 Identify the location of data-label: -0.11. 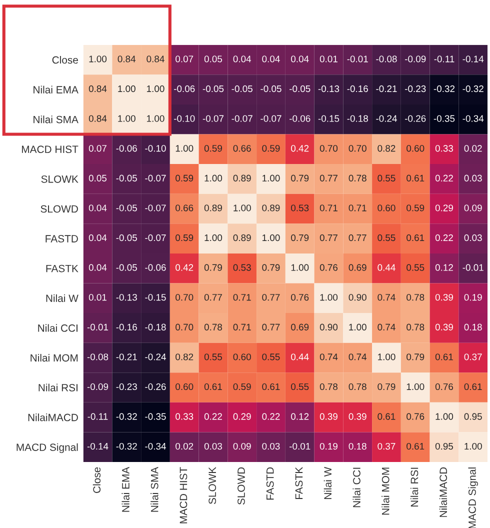
(98, 416).